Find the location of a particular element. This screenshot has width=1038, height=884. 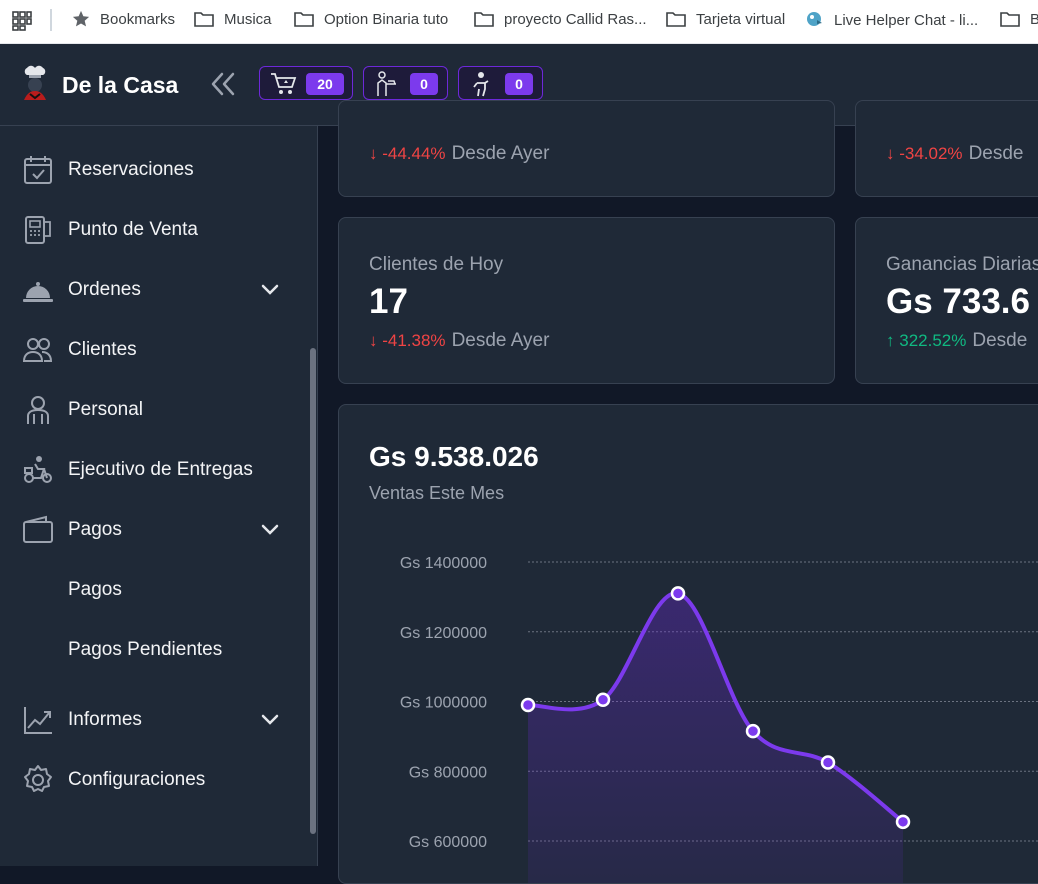

sales-total: Gs 9.538.026 is located at coordinates (454, 456).